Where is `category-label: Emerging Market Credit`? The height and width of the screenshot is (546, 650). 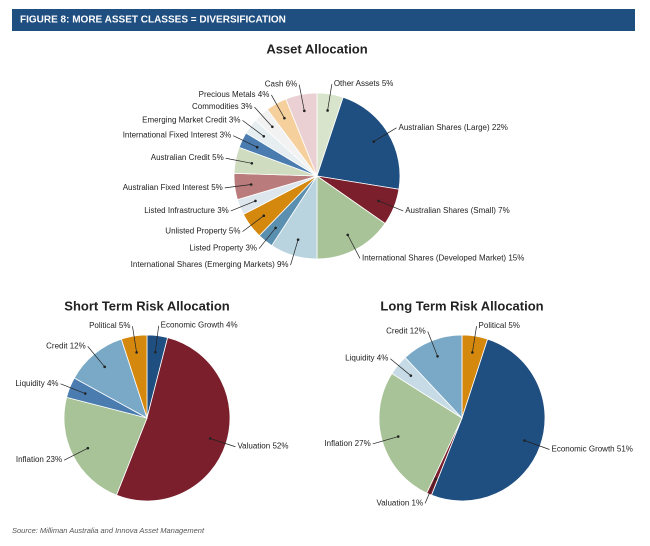 category-label: Emerging Market Credit is located at coordinates (184, 119).